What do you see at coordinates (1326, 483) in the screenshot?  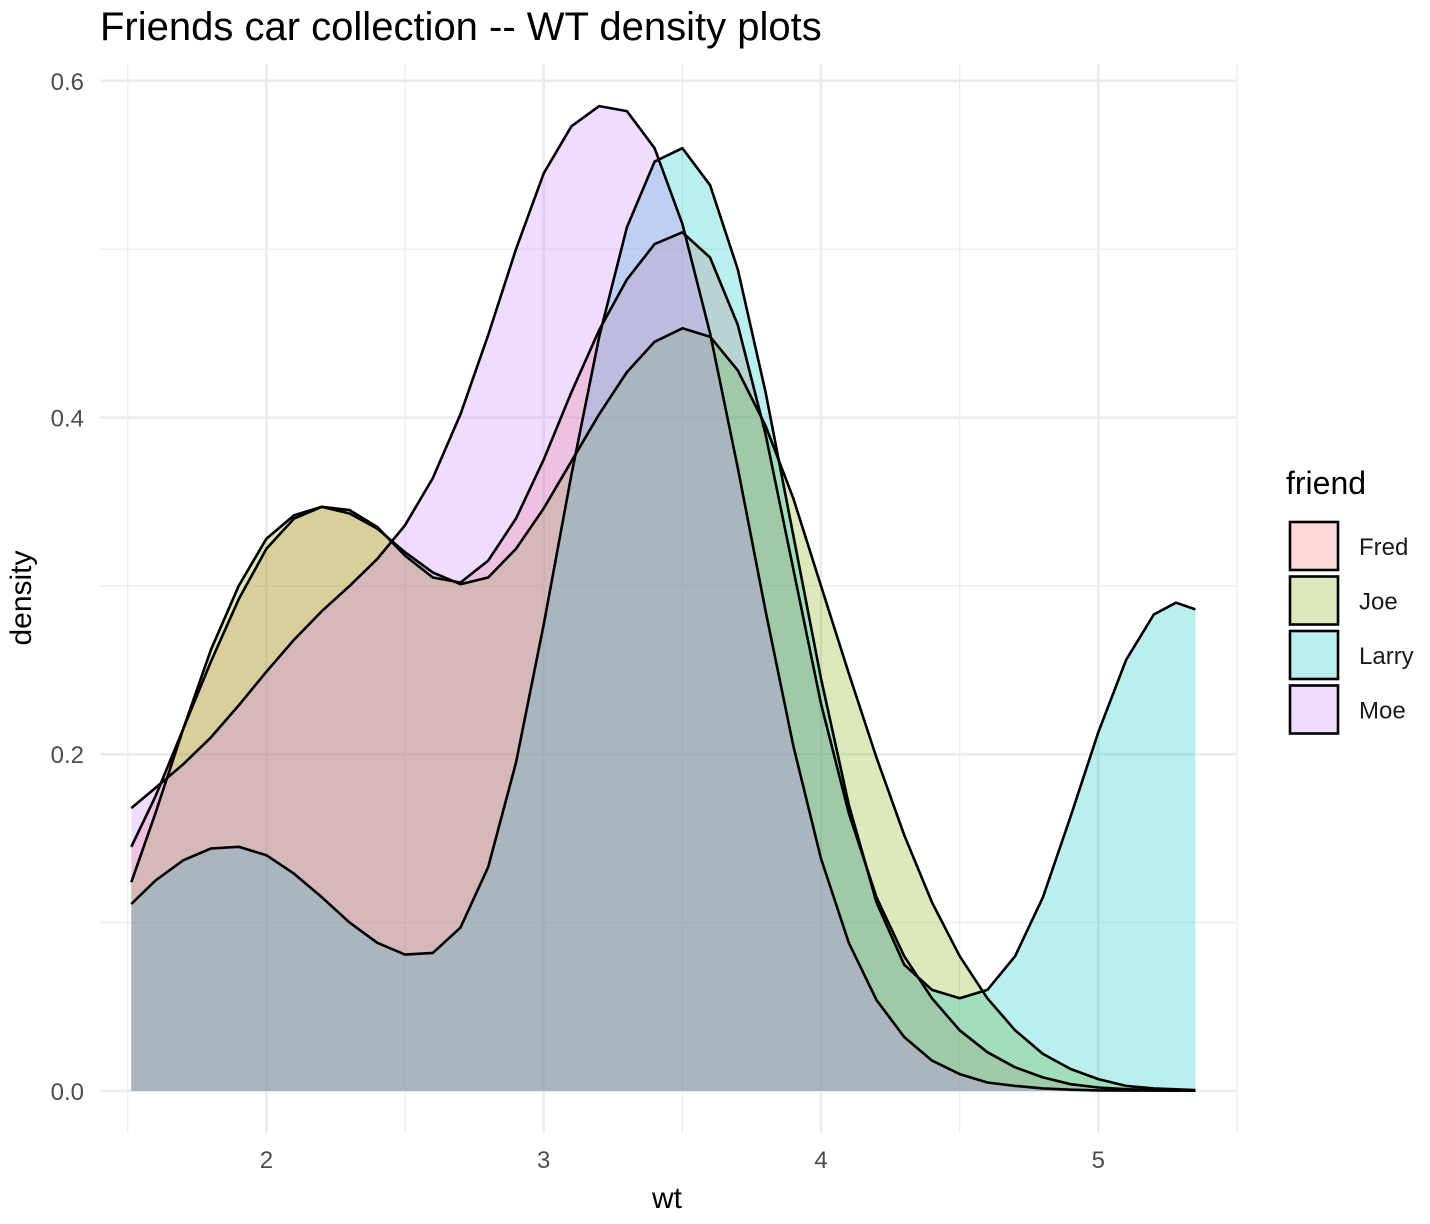 I see `legend-title: friend` at bounding box center [1326, 483].